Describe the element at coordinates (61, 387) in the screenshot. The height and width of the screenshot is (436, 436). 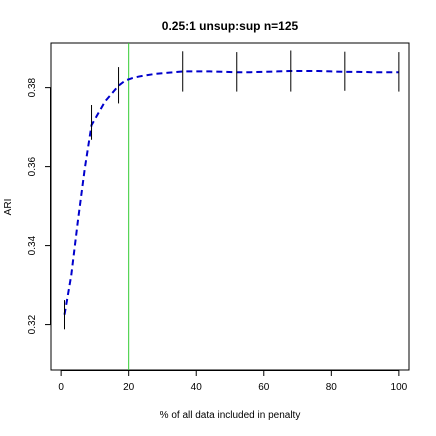
I see `x-tick-label: 0` at that location.